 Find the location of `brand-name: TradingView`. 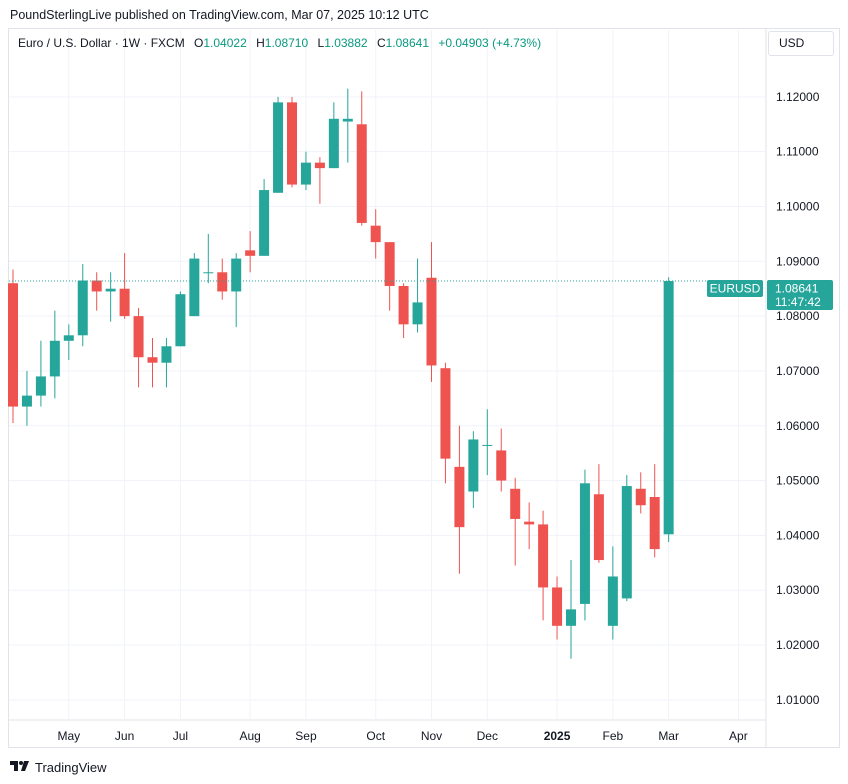

brand-name: TradingView is located at coordinates (71, 767).